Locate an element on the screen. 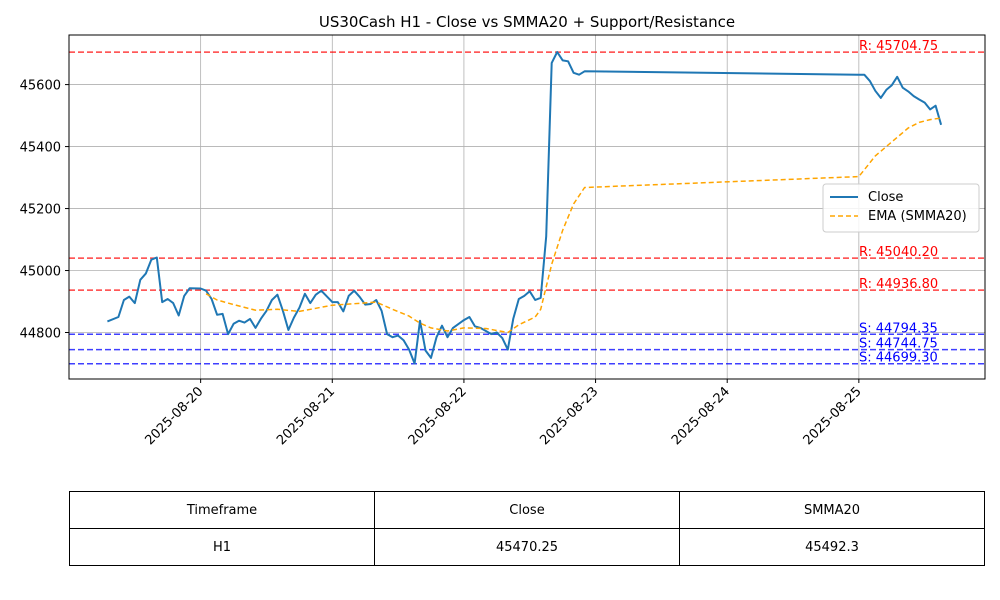 Image resolution: width=1000 pixels, height=600 pixels. legend: Close EMA (SMMA20) is located at coordinates (901, 208).